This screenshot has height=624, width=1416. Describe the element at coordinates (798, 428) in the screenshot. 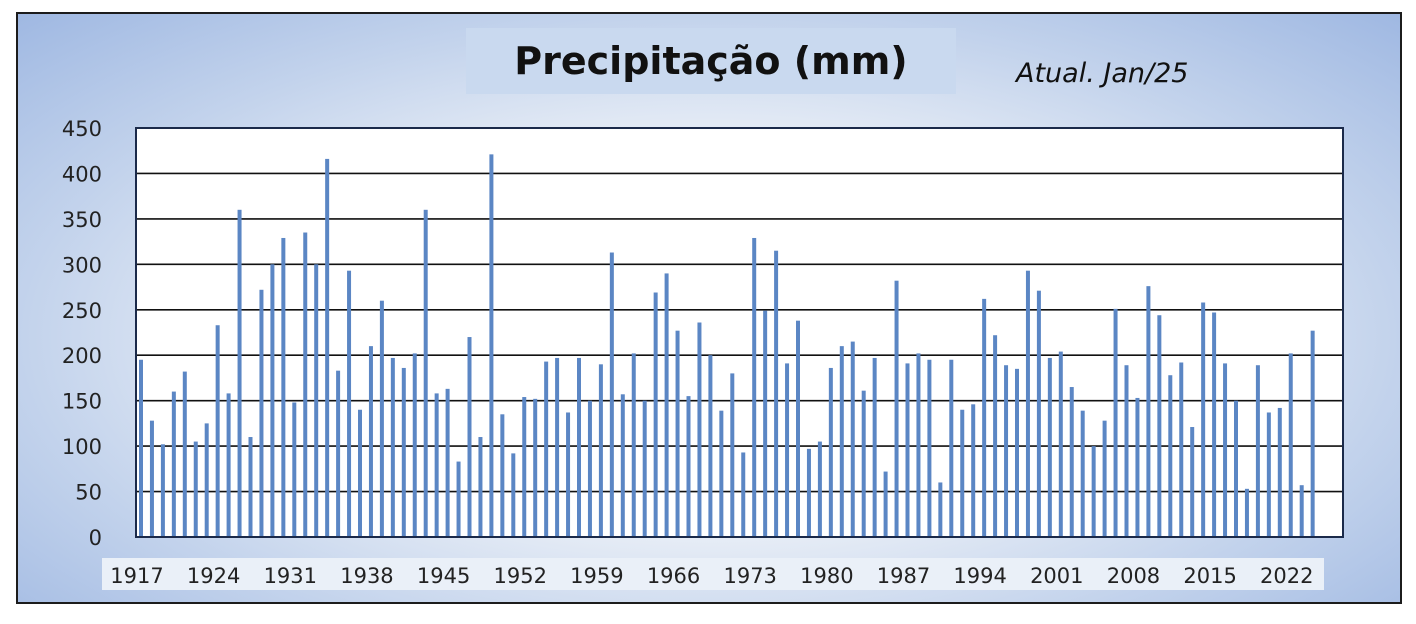

I see `bar-1977` at that location.